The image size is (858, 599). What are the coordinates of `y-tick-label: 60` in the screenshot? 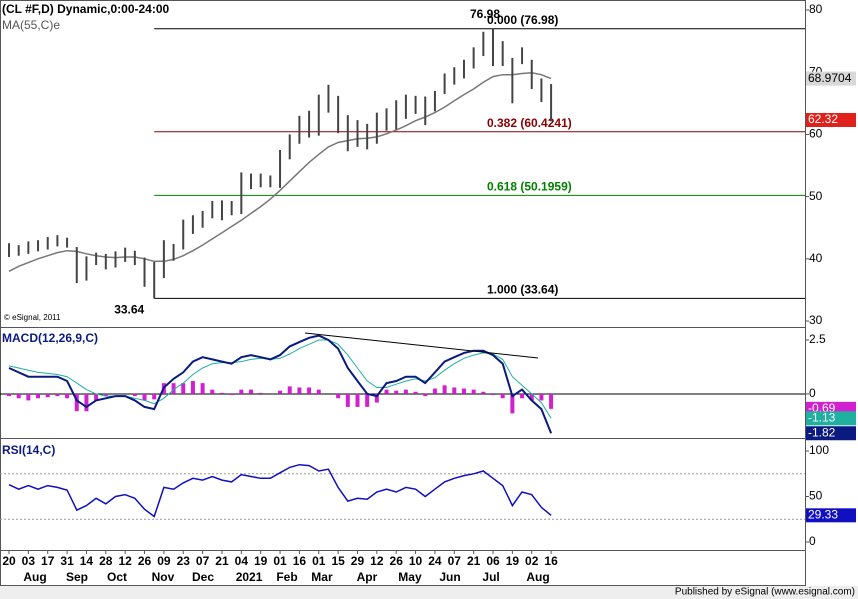 It's located at (816, 134).